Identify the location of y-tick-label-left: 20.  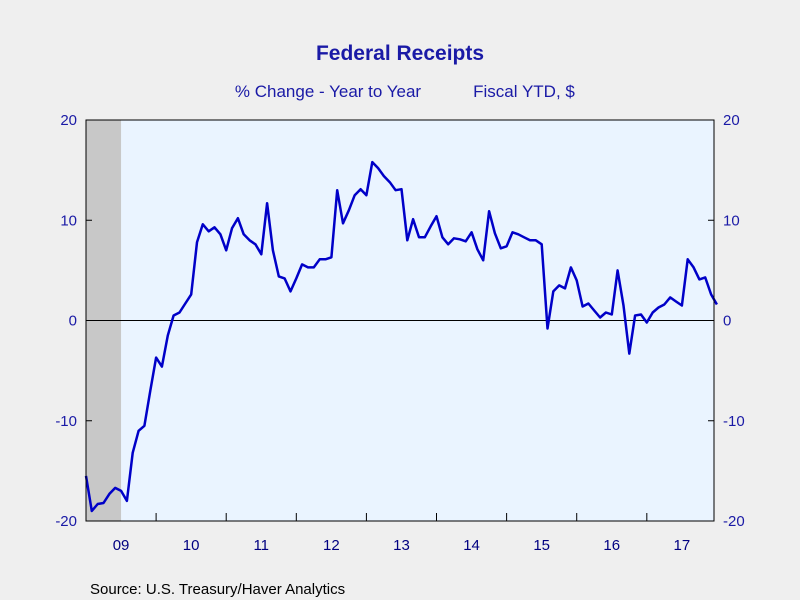
(68, 120).